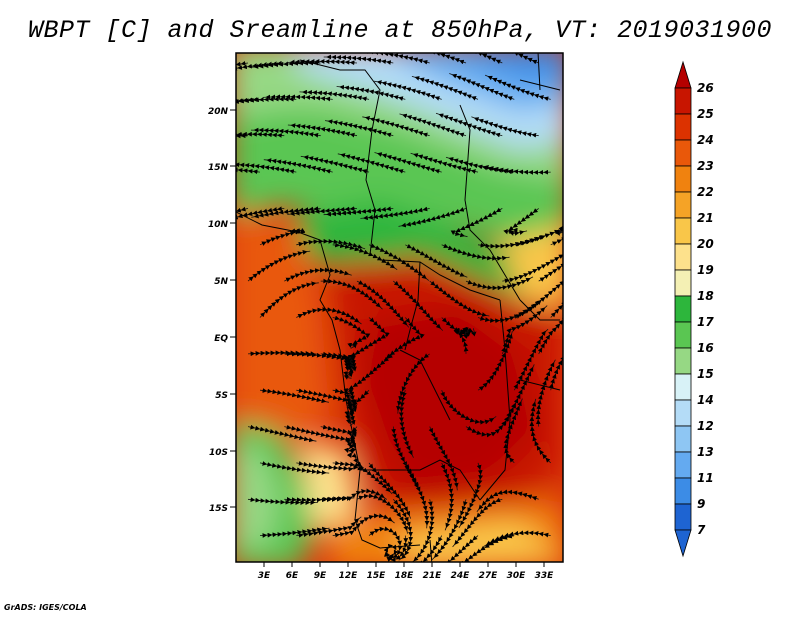 Image resolution: width=800 pixels, height=618 pixels. What do you see at coordinates (218, 168) in the screenshot?
I see `lat-label-15n: 15N` at bounding box center [218, 168].